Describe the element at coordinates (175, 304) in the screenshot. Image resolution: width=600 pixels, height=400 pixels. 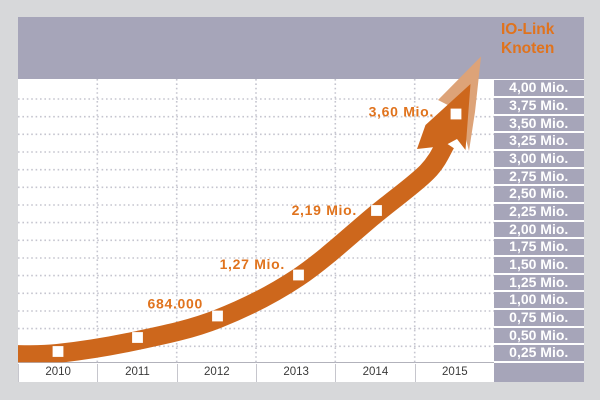
I see `svg-text: 684.000` at that location.